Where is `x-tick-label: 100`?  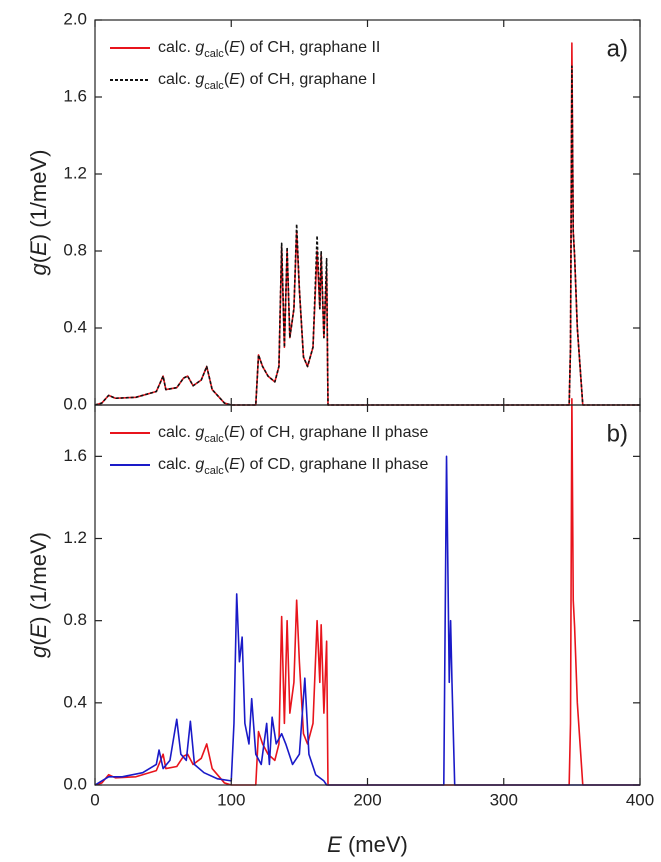
x-tick-label: 100 is located at coordinates (231, 799).